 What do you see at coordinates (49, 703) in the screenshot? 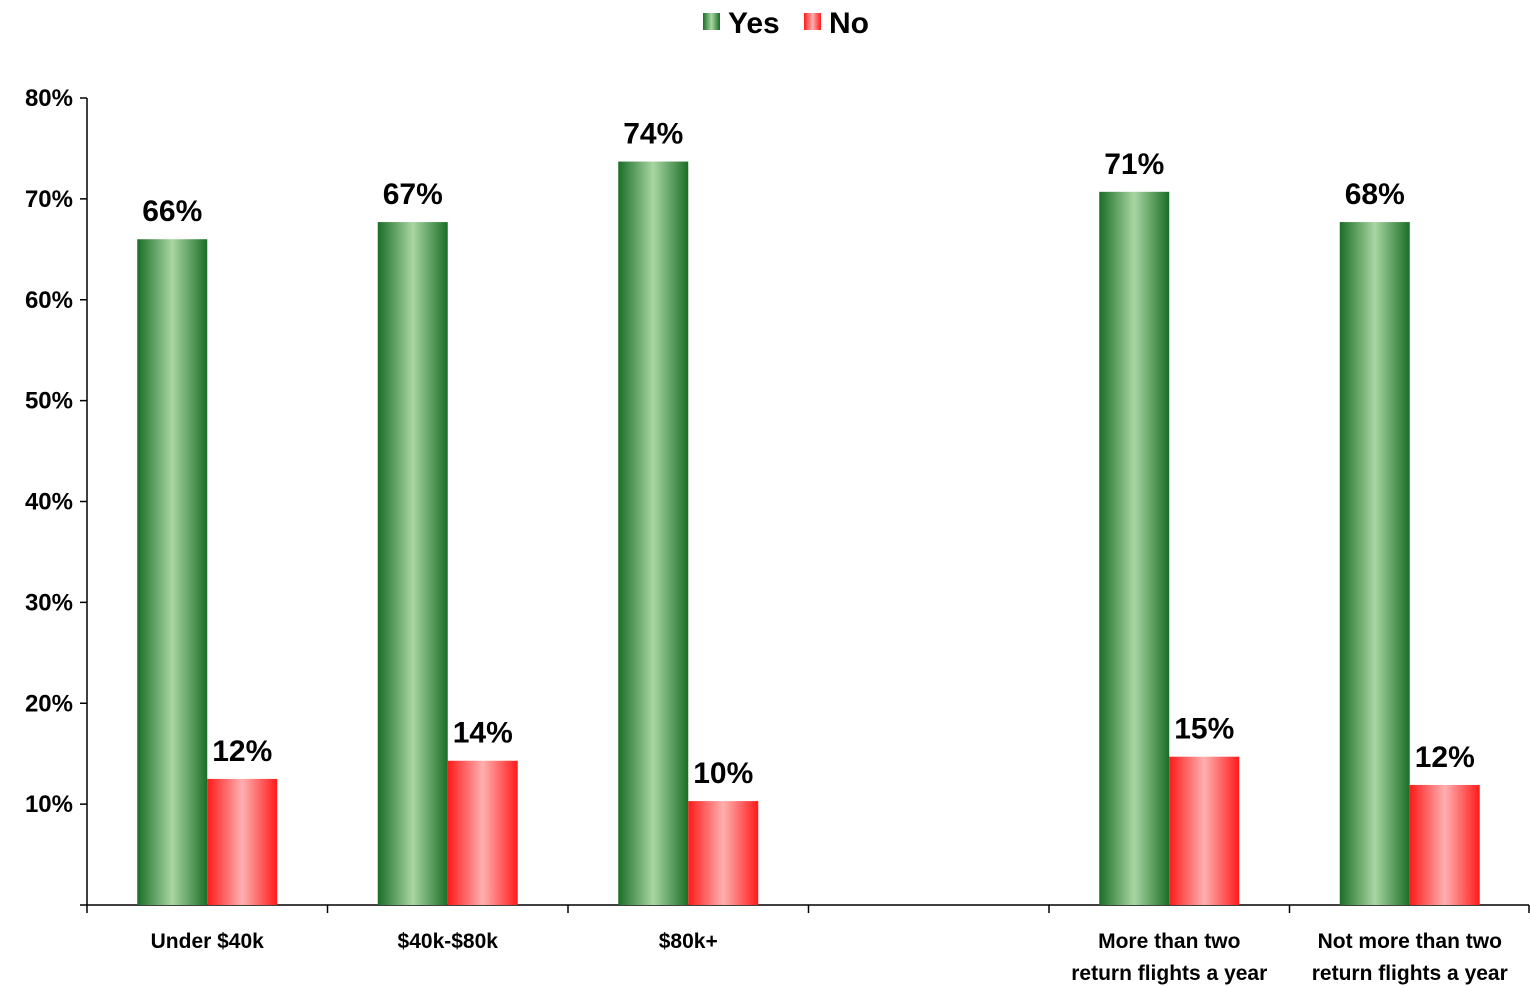
I see `y-tick-label: 20%` at bounding box center [49, 703].